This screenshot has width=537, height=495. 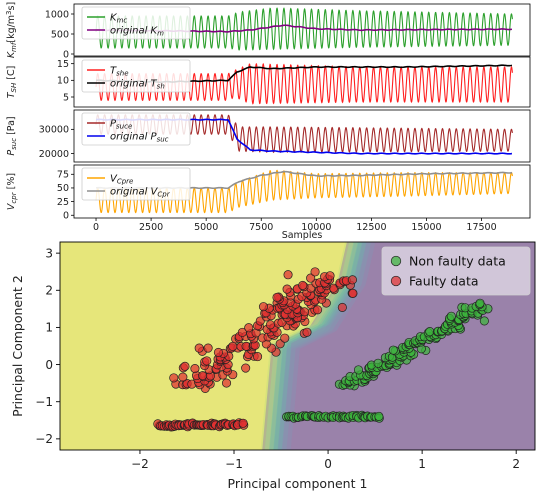 What do you see at coordinates (444, 281) in the screenshot?
I see `legend-label: Faulty data` at bounding box center [444, 281].